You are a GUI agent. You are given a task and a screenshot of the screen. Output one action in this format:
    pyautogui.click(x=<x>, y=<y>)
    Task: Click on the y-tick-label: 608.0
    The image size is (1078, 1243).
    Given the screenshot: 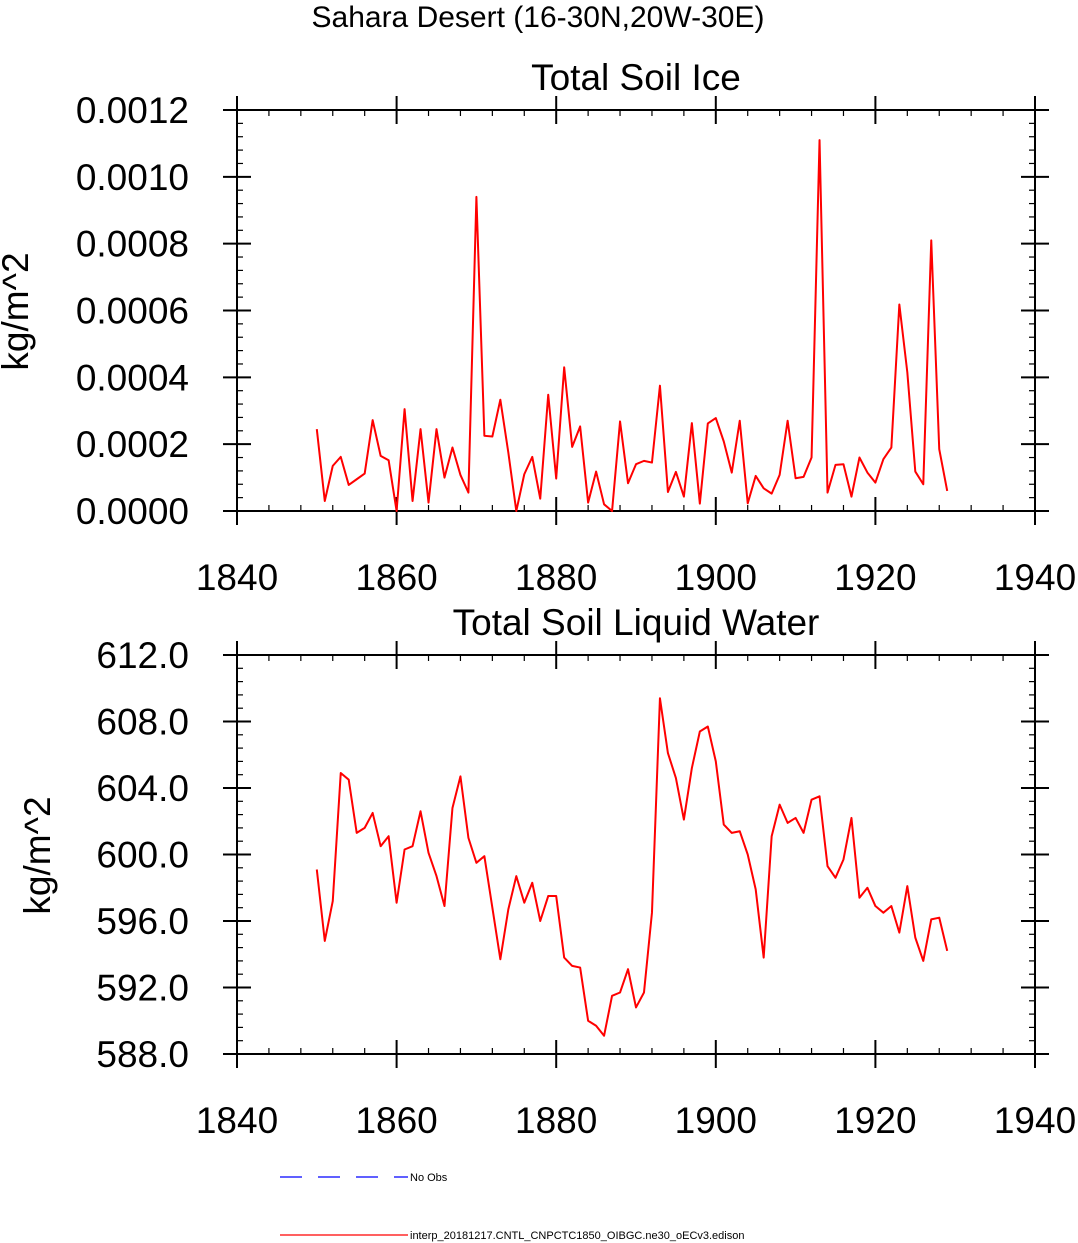 What is the action you would take?
    pyautogui.click(x=142, y=722)
    